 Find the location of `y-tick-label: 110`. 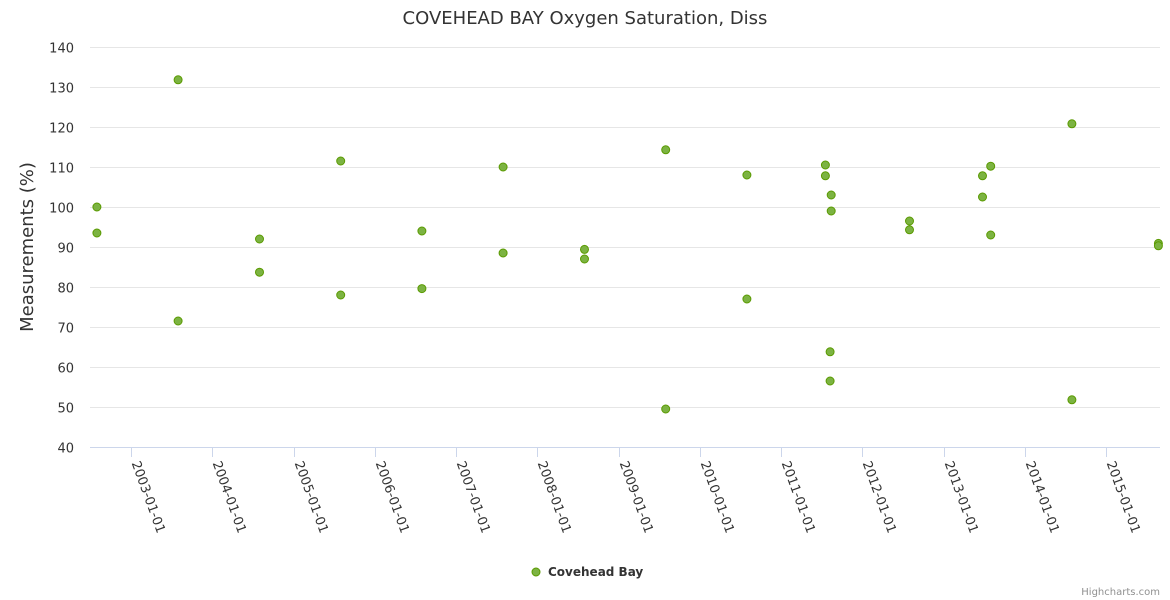

y-tick-label: 110 is located at coordinates (61, 169).